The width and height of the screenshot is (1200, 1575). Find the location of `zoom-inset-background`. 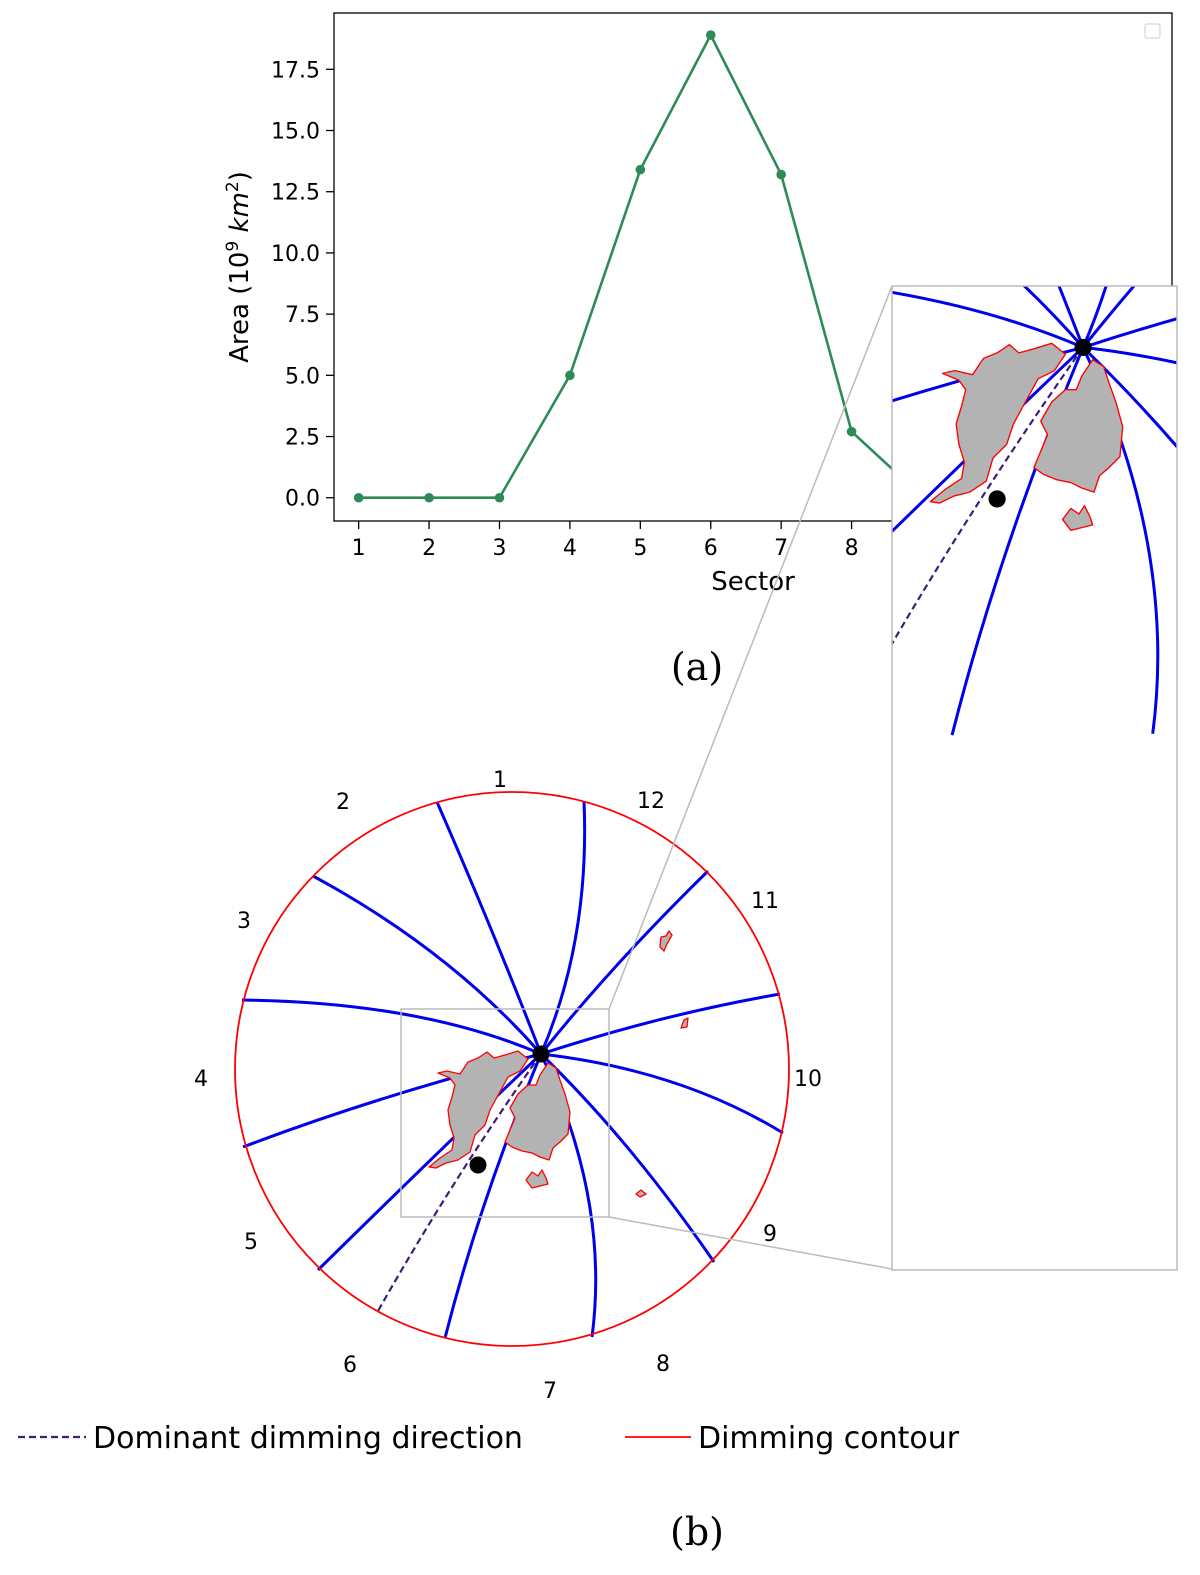

zoom-inset-background is located at coordinates (1034, 778).